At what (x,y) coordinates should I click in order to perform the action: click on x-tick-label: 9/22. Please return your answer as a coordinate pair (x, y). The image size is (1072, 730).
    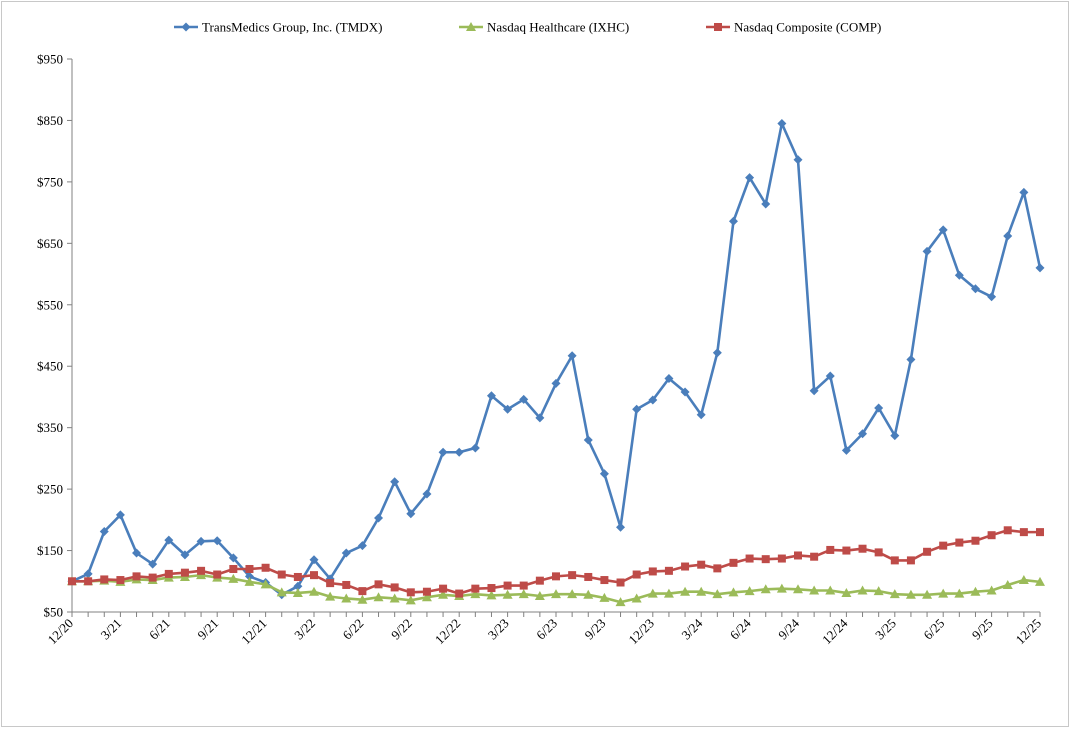
    Looking at the image, I should click on (401, 629).